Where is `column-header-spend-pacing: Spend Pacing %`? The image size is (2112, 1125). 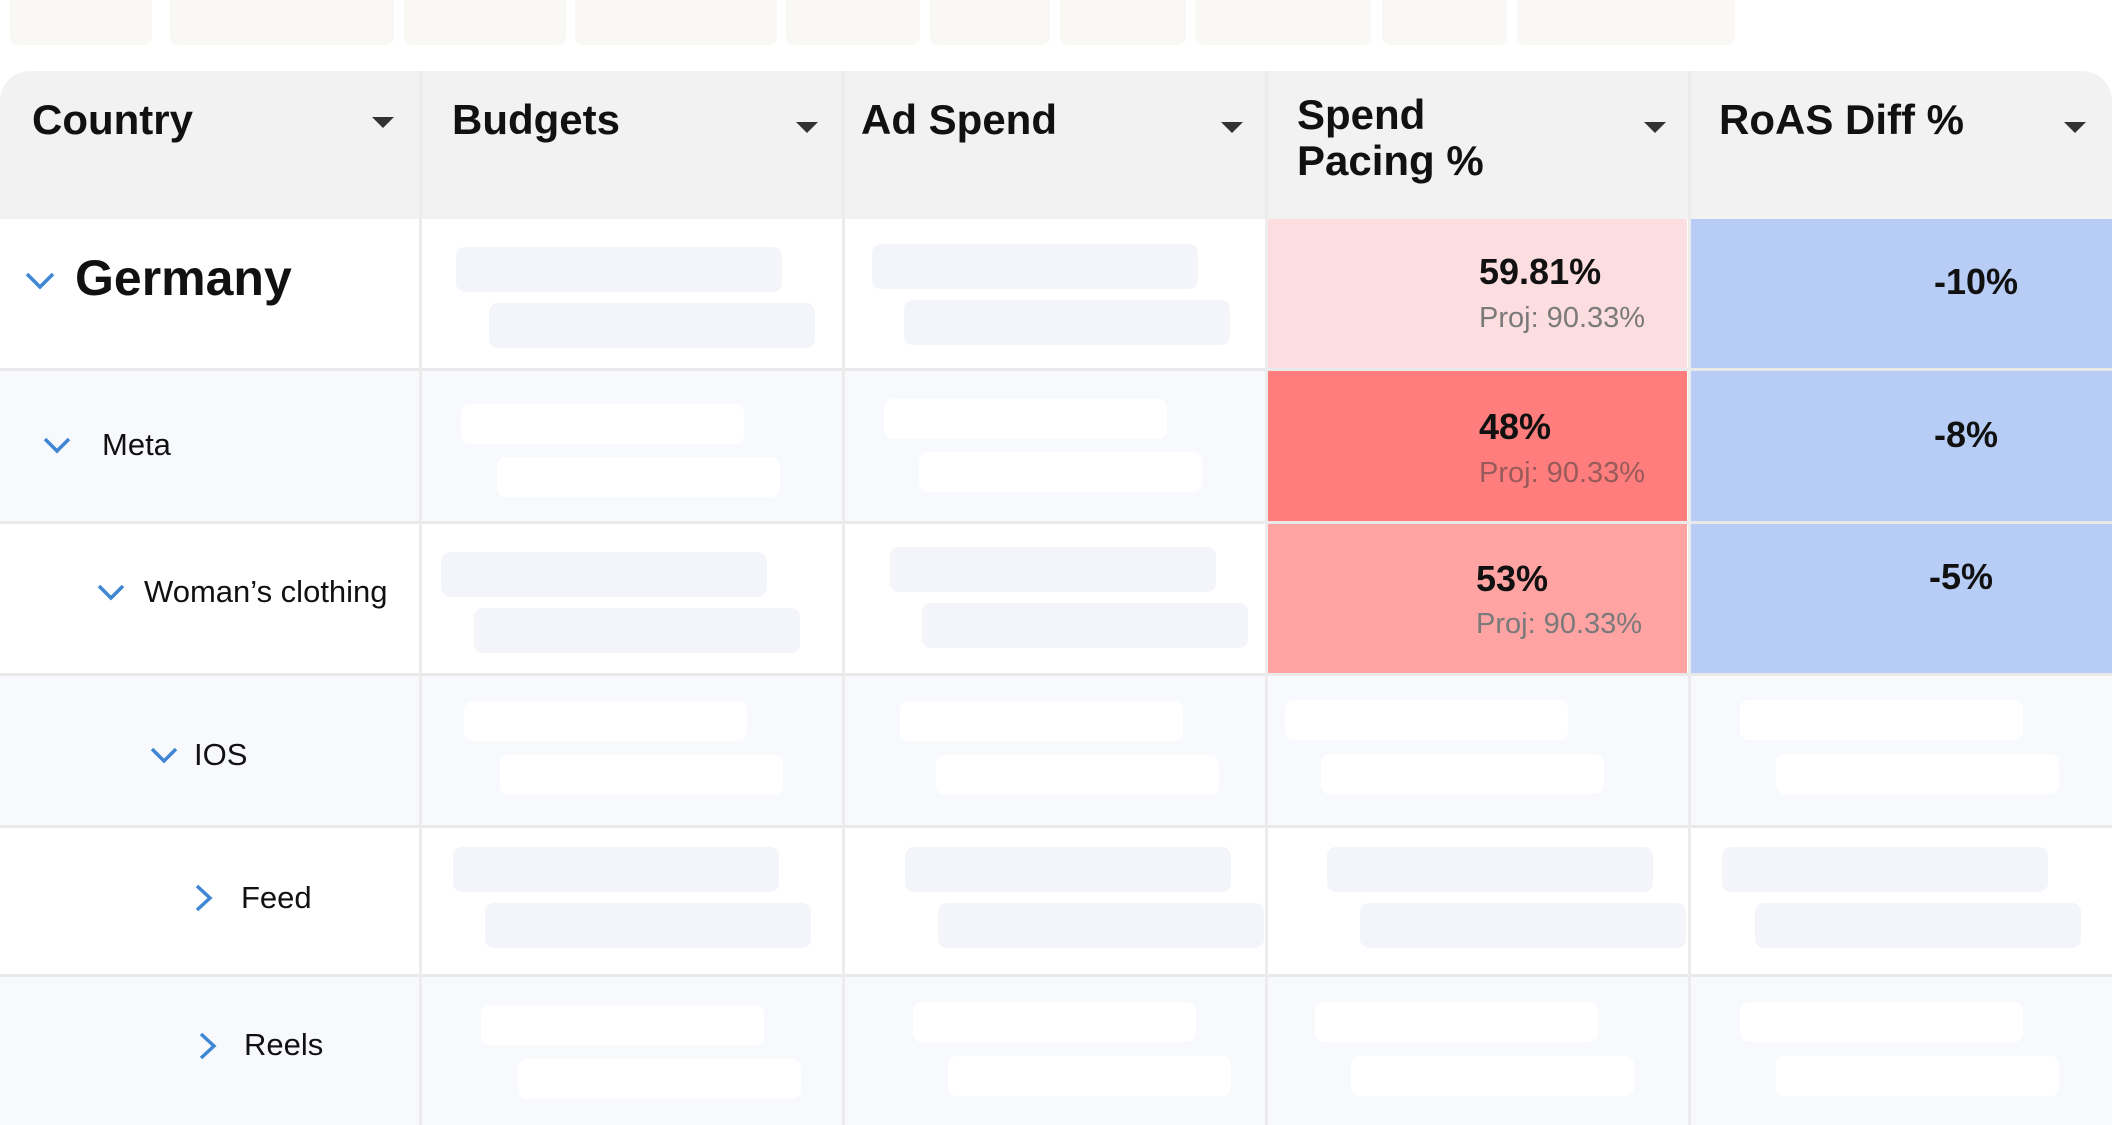
column-header-spend-pacing: Spend Pacing % is located at coordinates (1478, 145).